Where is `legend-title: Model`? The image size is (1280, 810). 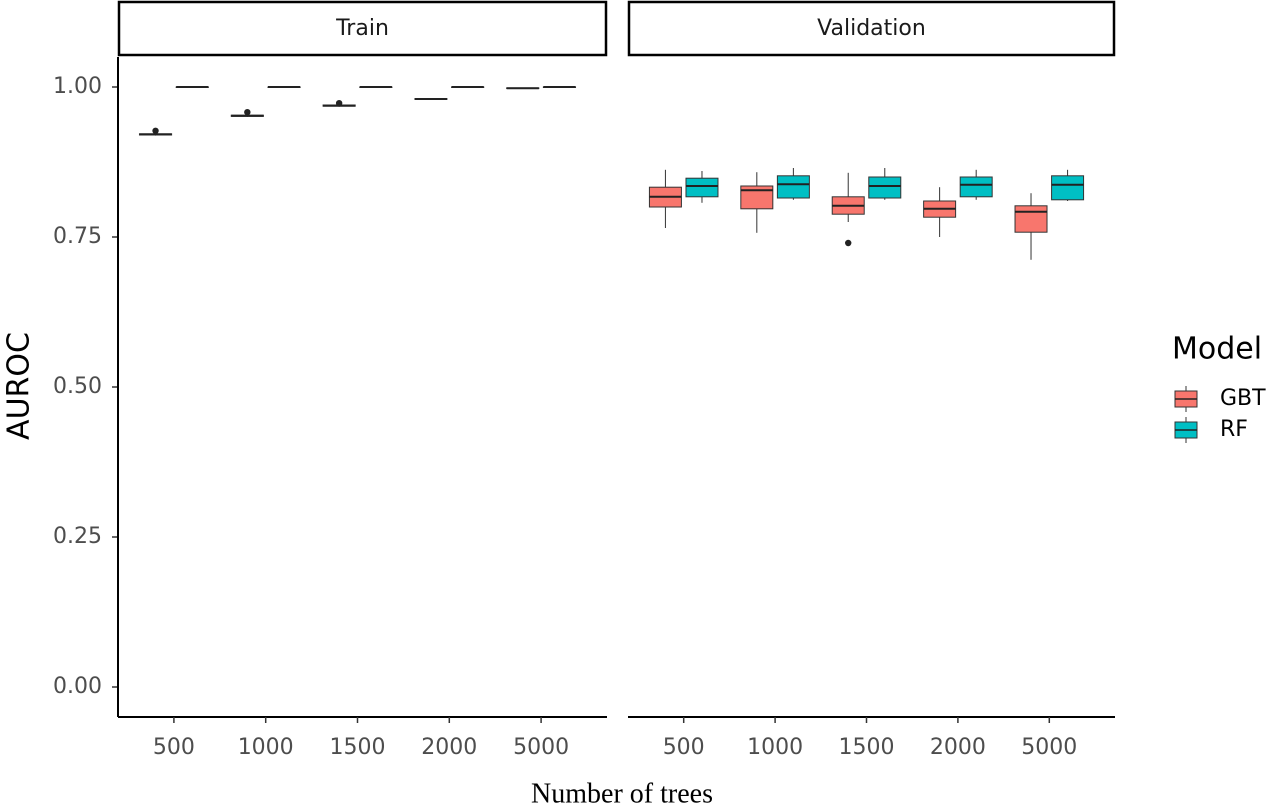 legend-title: Model is located at coordinates (1217, 349).